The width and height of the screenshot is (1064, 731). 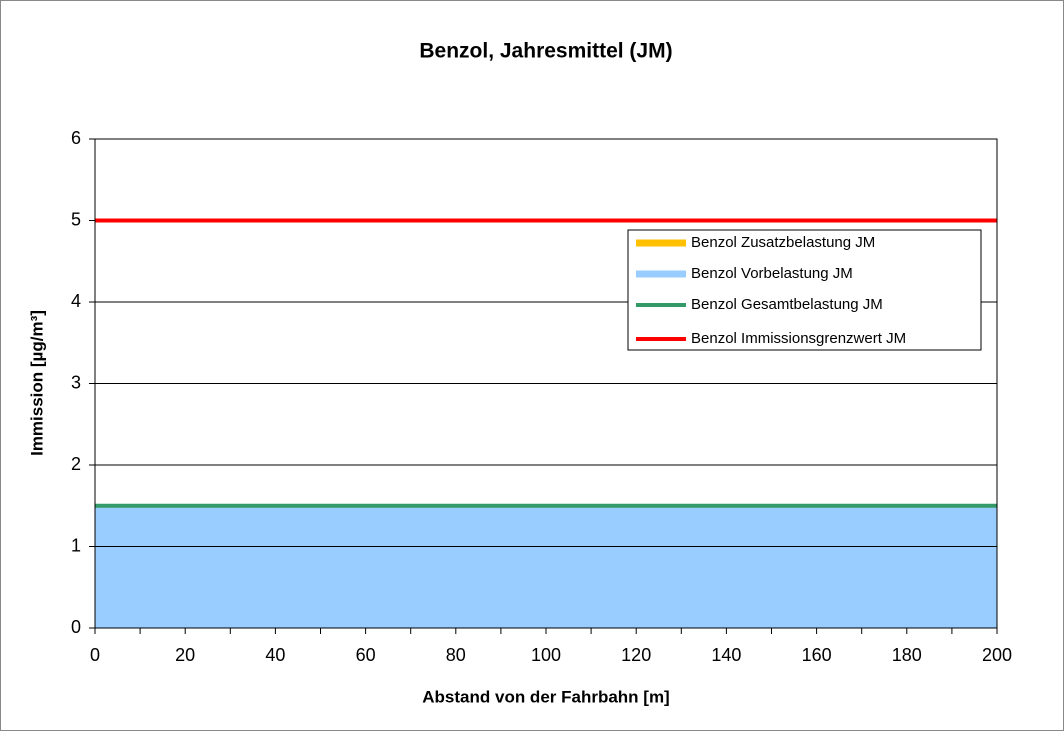 What do you see at coordinates (907, 655) in the screenshot?
I see `x-tick-label: 180` at bounding box center [907, 655].